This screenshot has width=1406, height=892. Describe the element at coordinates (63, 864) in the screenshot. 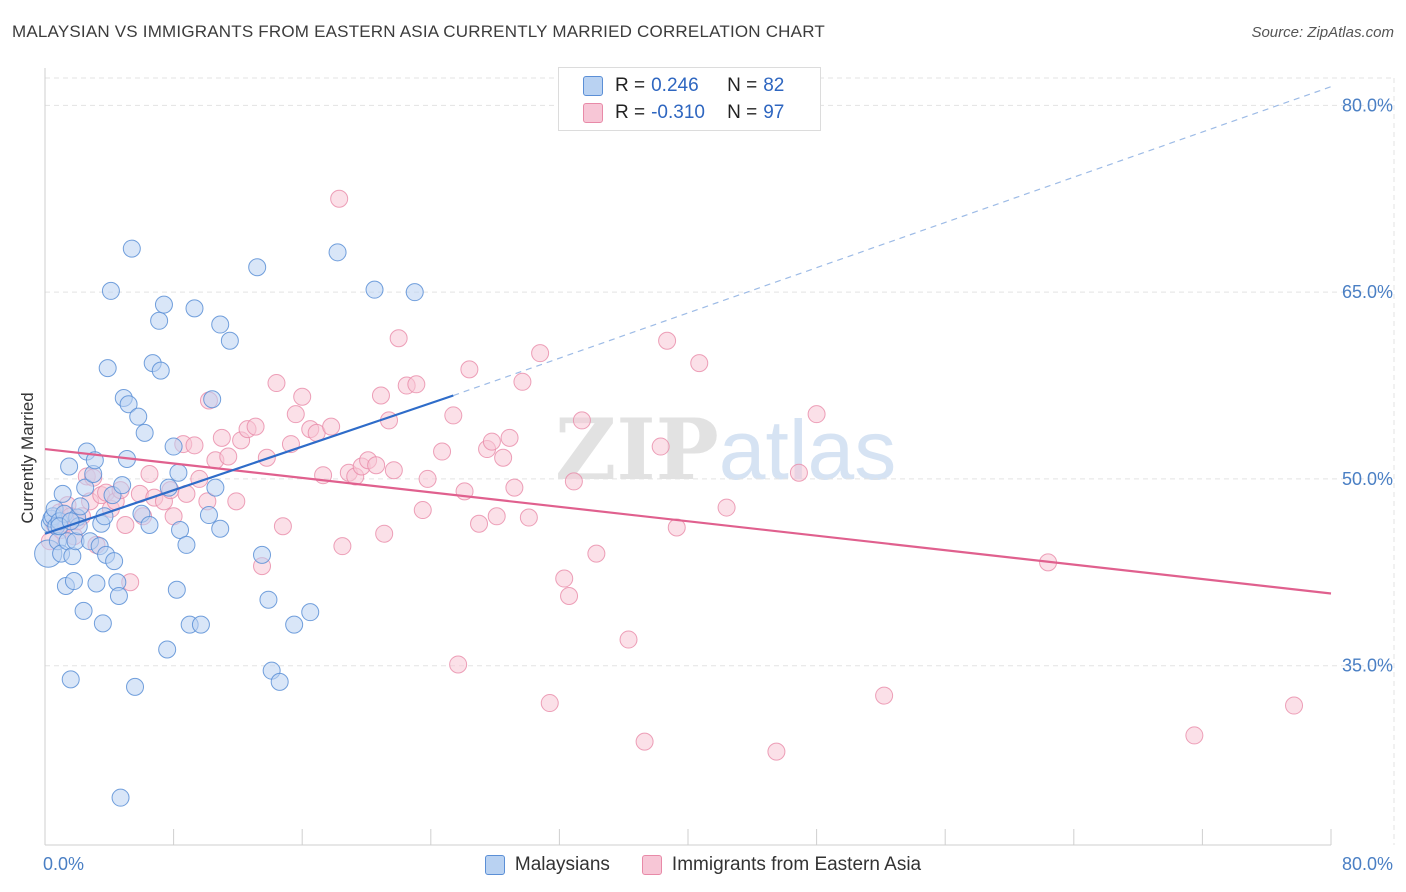

I see `x-tick-label: 0.0%` at that location.